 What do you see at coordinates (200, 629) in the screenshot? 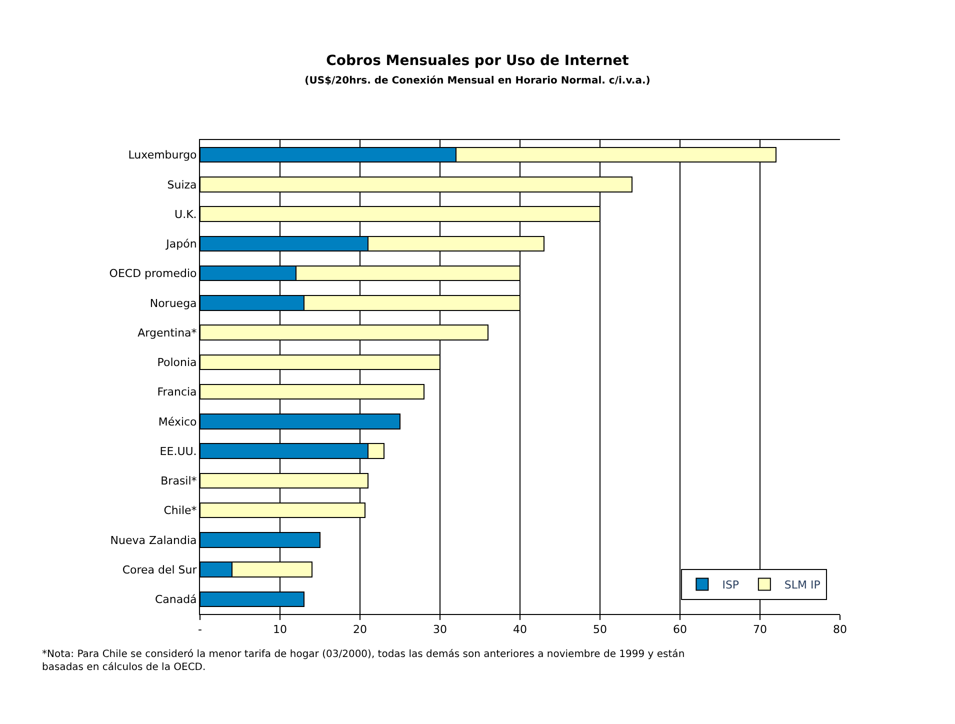
I see `x-tick-label: -` at bounding box center [200, 629].